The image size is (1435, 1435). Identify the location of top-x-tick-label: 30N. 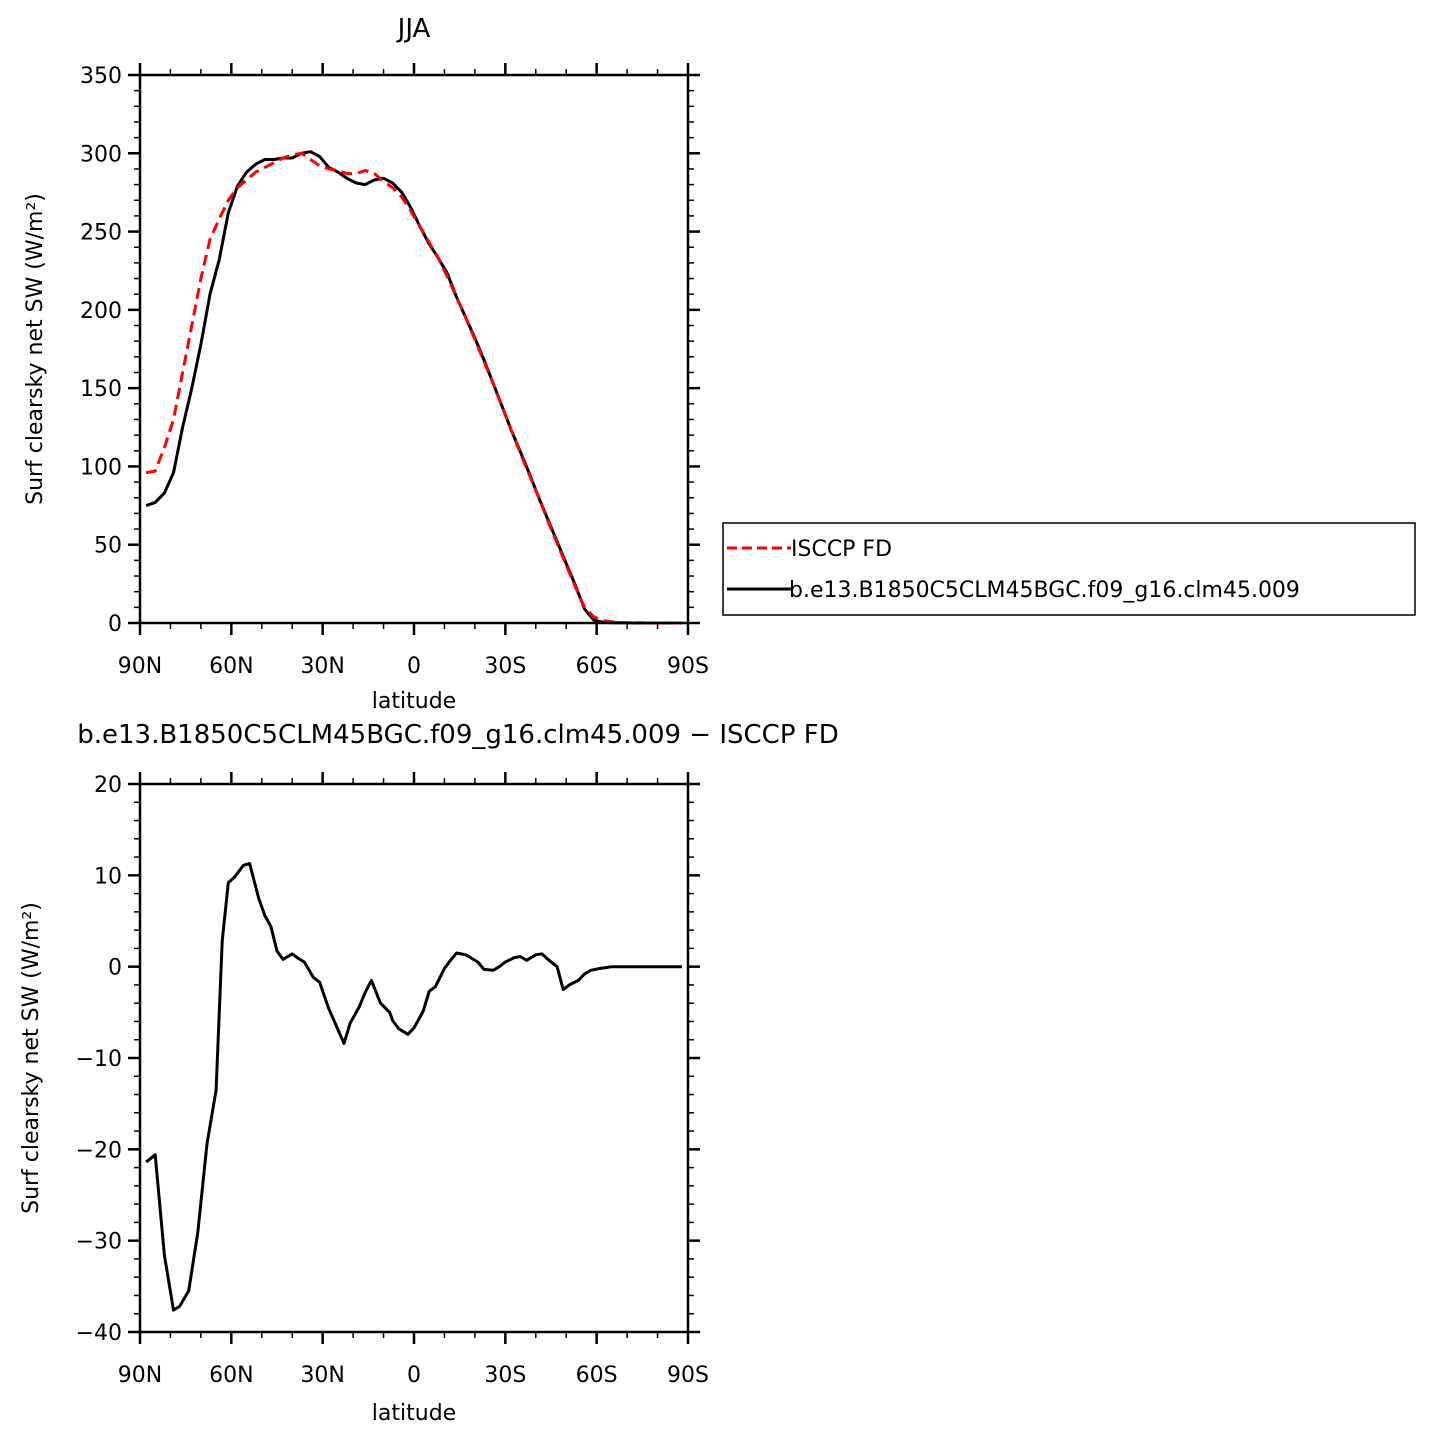
(322, 666).